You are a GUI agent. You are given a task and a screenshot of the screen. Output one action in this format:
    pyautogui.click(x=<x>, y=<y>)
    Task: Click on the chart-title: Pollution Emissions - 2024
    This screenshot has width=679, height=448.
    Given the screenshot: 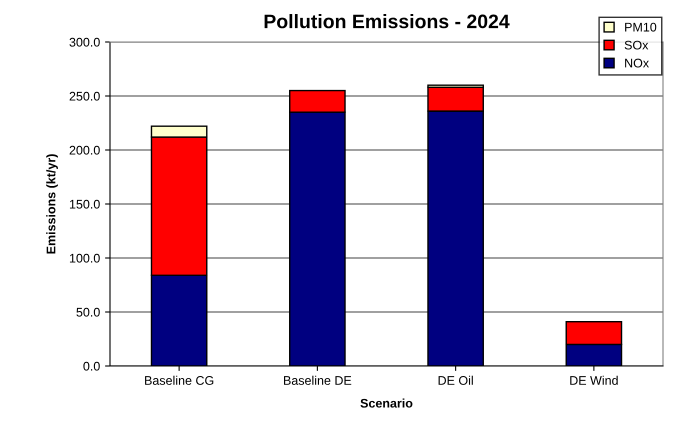 What is the action you would take?
    pyautogui.click(x=387, y=21)
    